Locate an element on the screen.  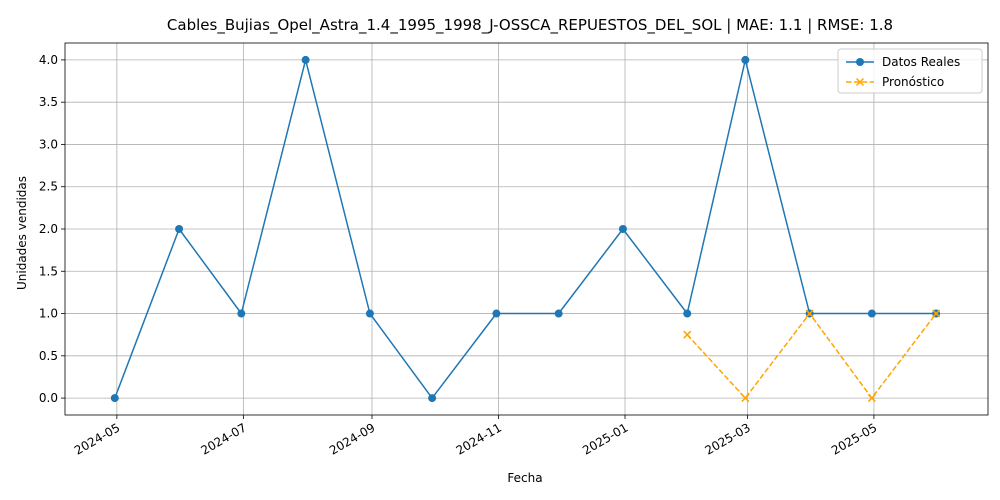
y-tick-label: 2.0 is located at coordinates (48, 229).